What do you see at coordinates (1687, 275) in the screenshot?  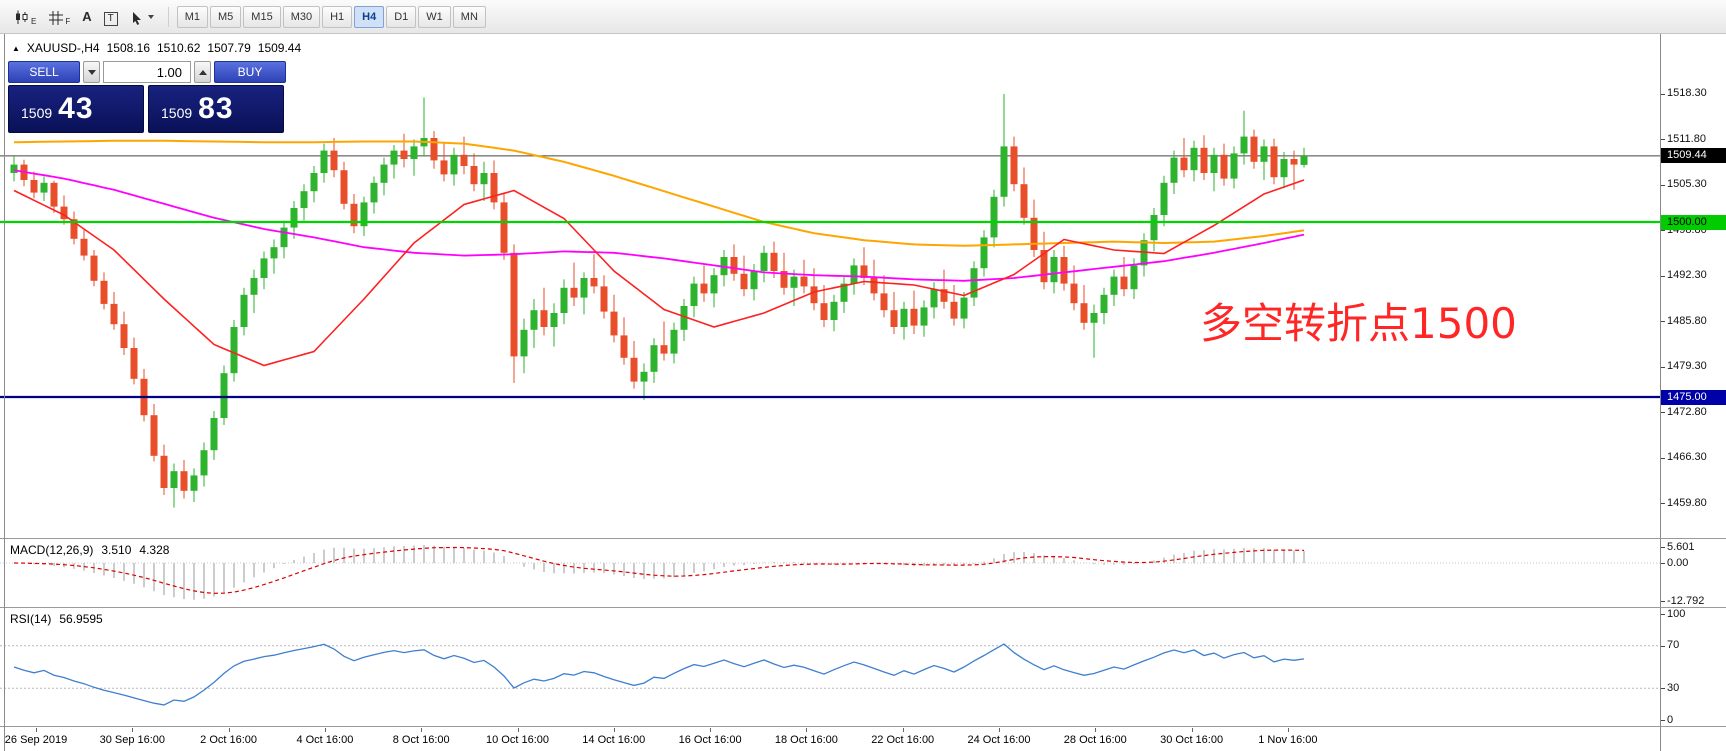 I see `axis-tick-label: 1492.30` at bounding box center [1687, 275].